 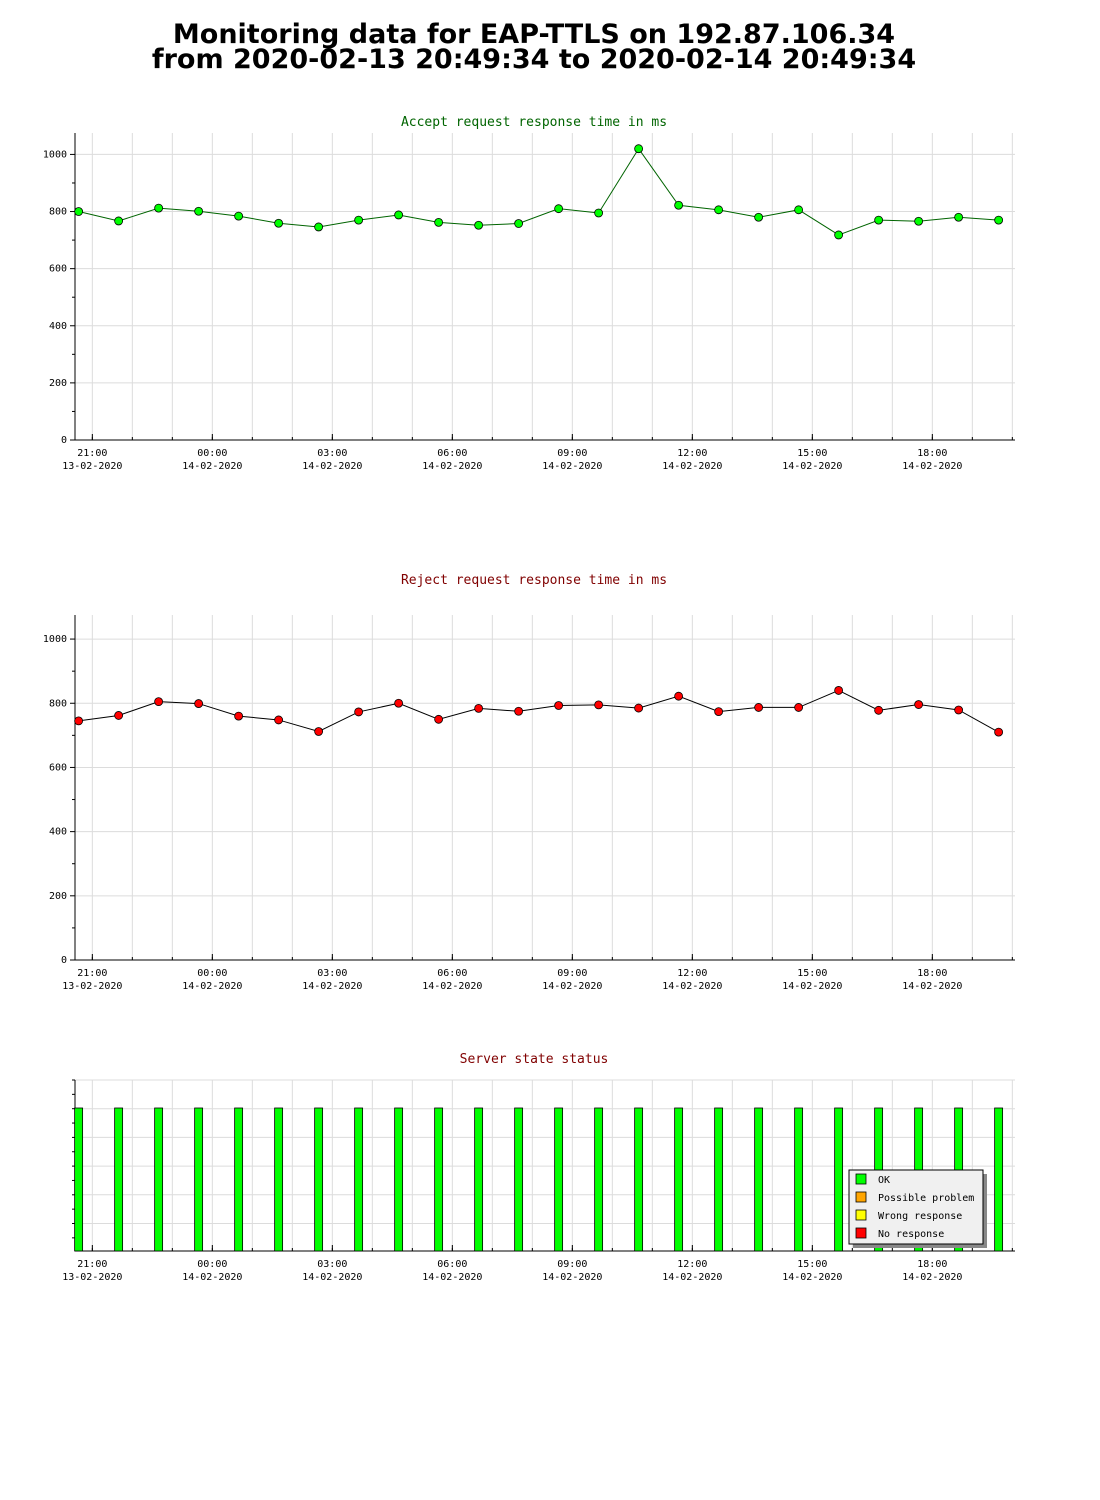 What do you see at coordinates (55, 154) in the screenshot?
I see `y-tick-label: 1000` at bounding box center [55, 154].